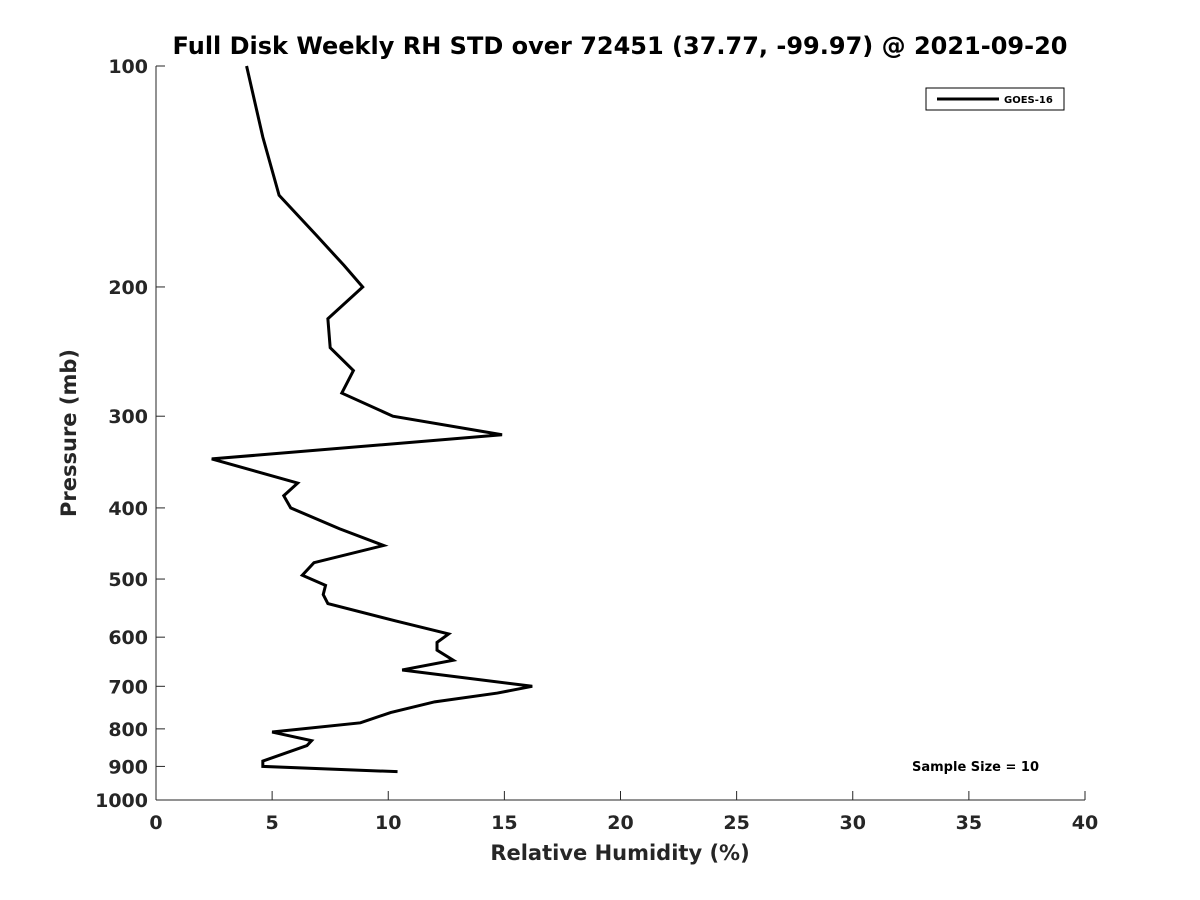 The width and height of the screenshot is (1200, 900). Describe the element at coordinates (736, 823) in the screenshot. I see `x-tick-label: 25` at that location.